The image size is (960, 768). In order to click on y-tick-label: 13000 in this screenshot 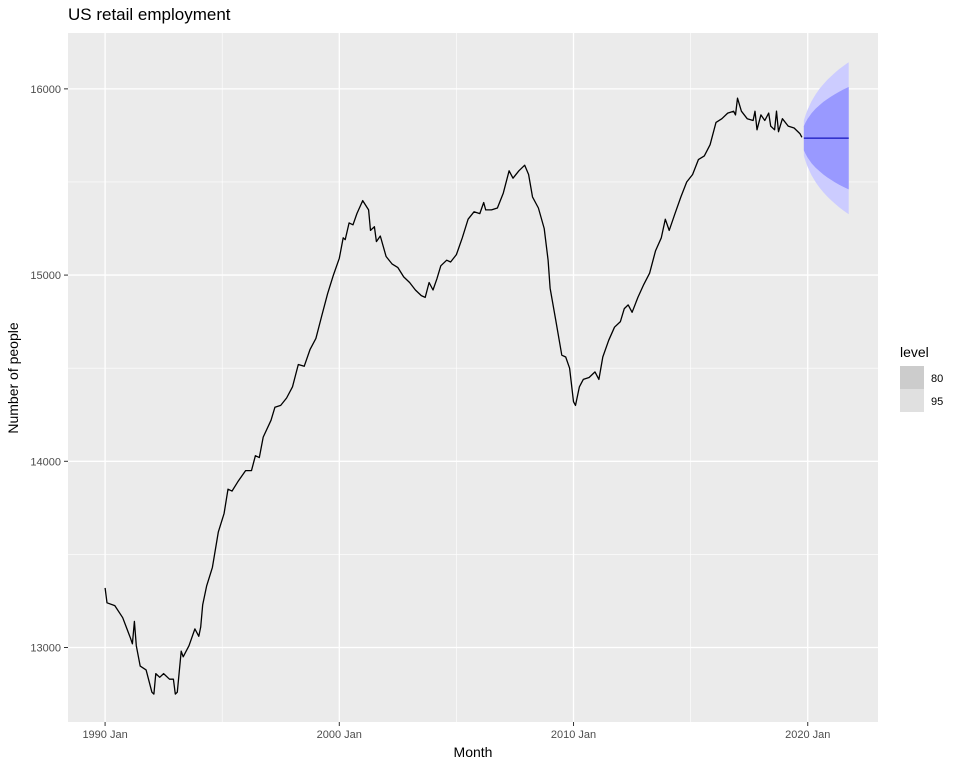, I will do `click(45, 649)`.